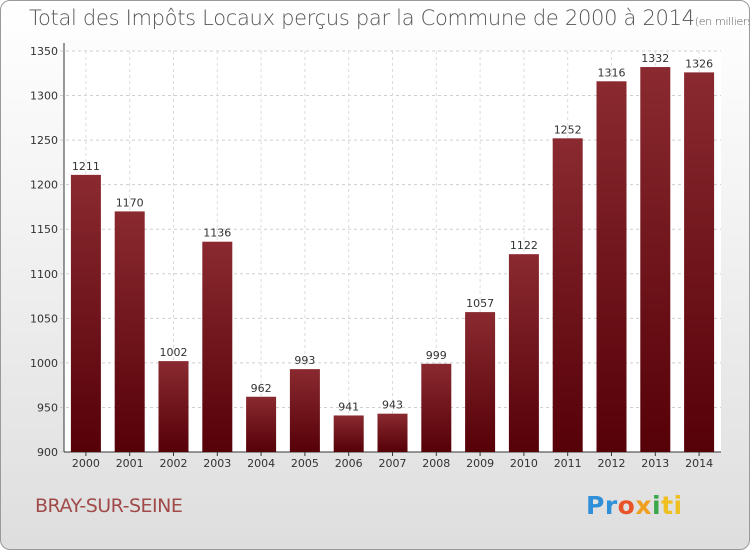 This screenshot has width=750, height=550. Describe the element at coordinates (44, 51) in the screenshot. I see `y-tick-label: 1350` at that location.